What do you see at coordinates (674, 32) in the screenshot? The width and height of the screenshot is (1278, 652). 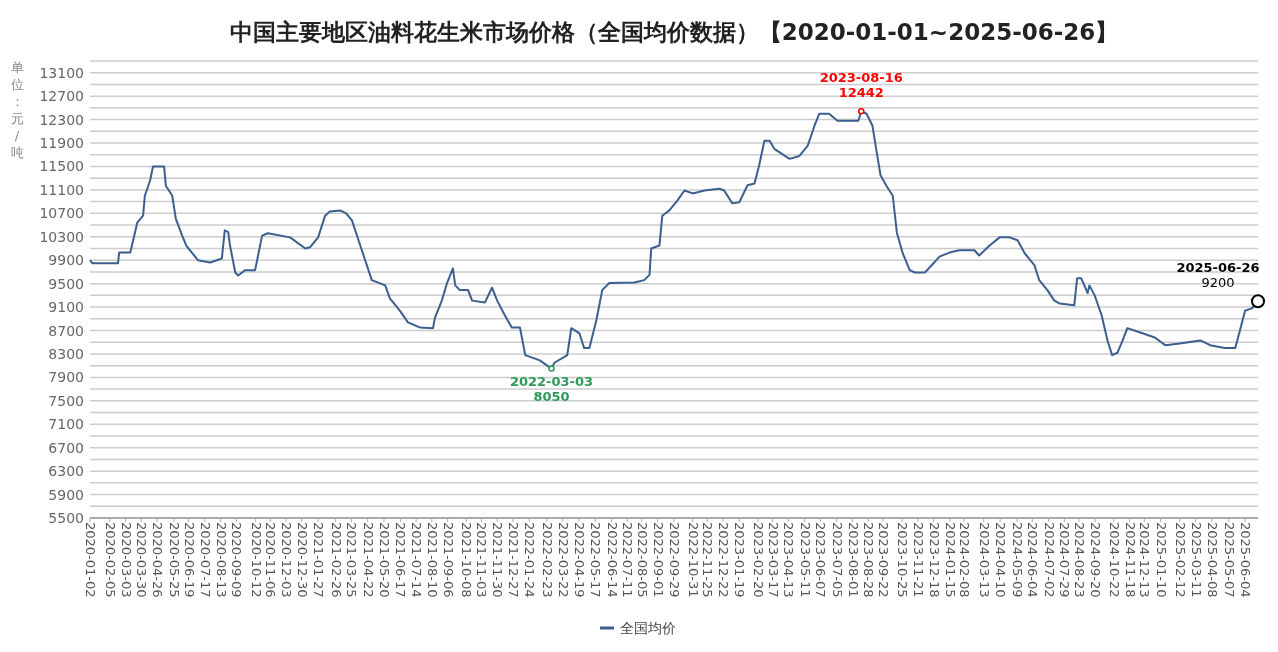 I see `chart-title: 中国主要地区油料花生米市场价格（全国均价数据）【2020-01-01~2025-06-26】` at bounding box center [674, 32].